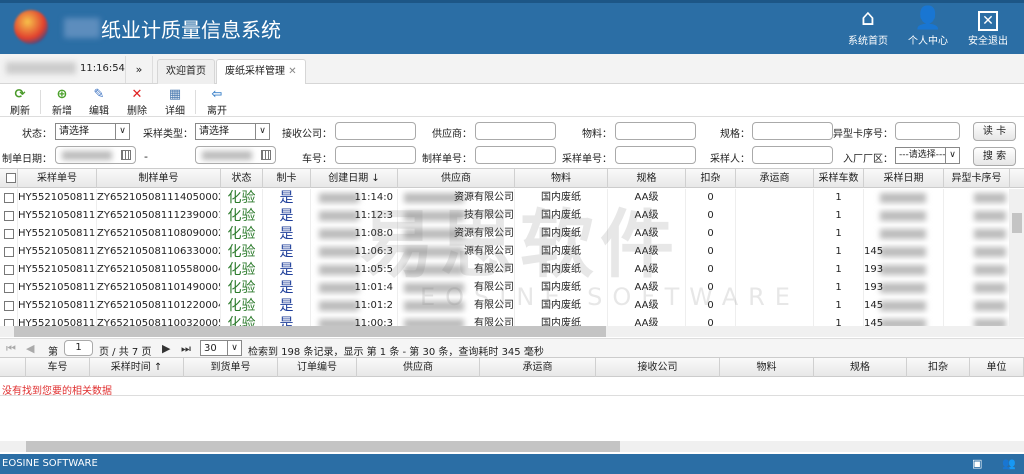  What do you see at coordinates (168, 134) in the screenshot?
I see `sample-type-label: 采样类型：` at bounding box center [168, 134].